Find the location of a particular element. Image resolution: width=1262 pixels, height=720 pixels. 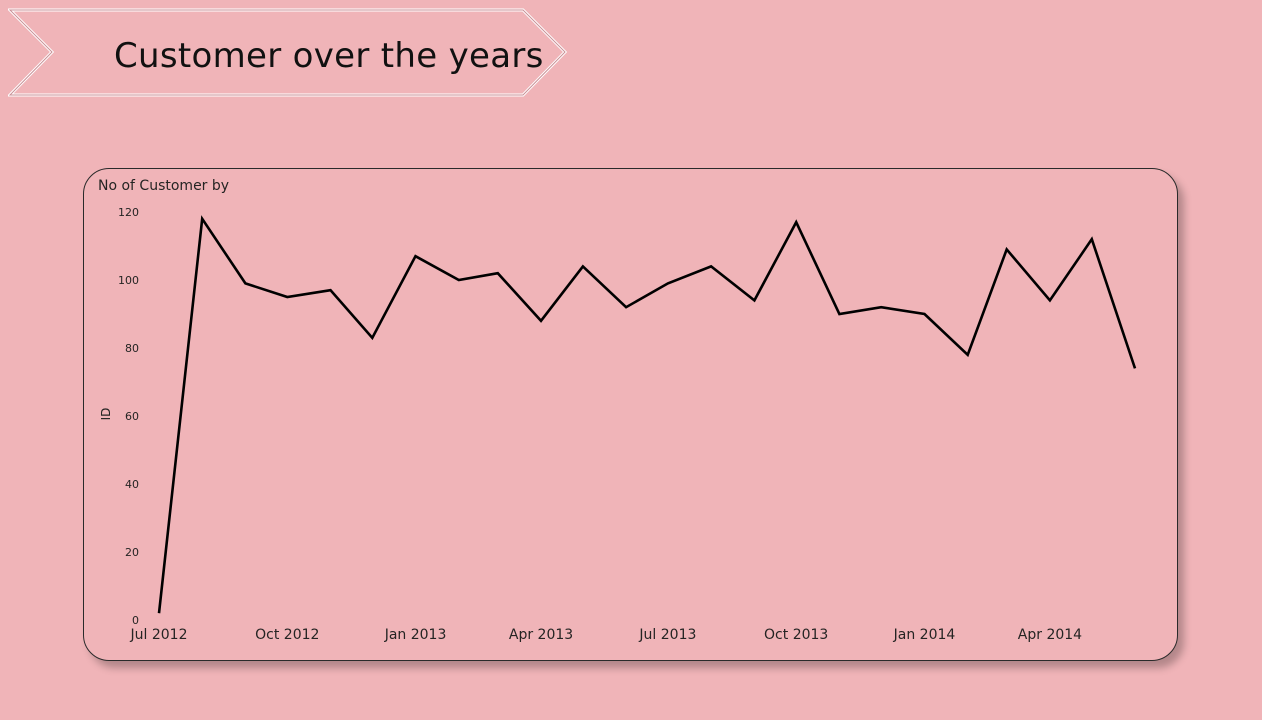

y-tick-label: 40 is located at coordinates (132, 484).